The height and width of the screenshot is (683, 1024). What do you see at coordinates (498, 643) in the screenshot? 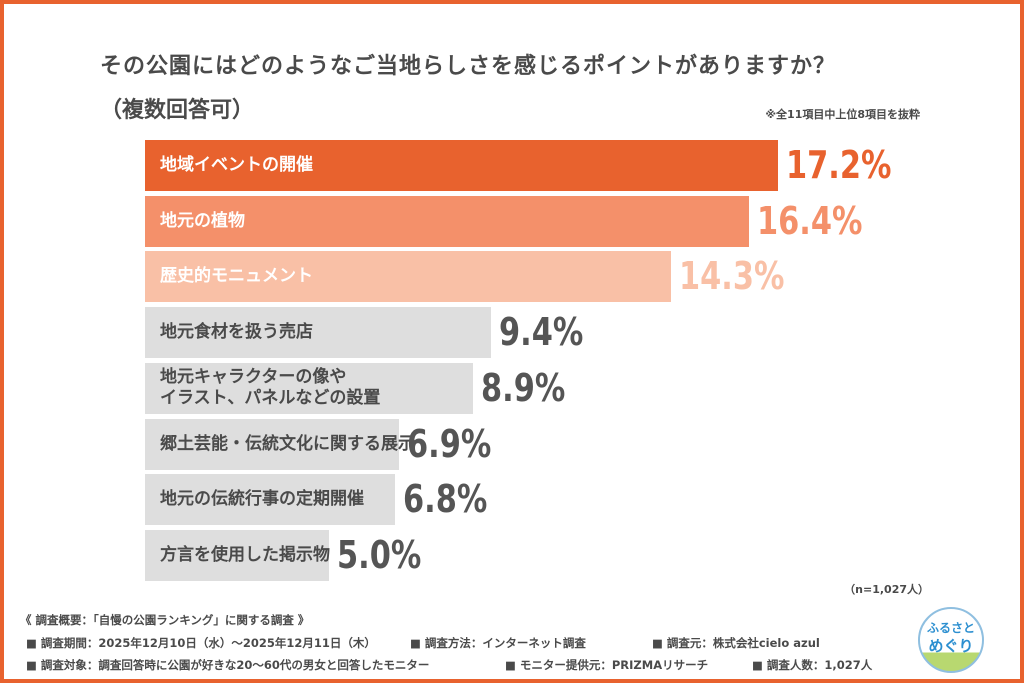
I see `survey-method: ■ 調査方法：インターネット調査` at bounding box center [498, 643].